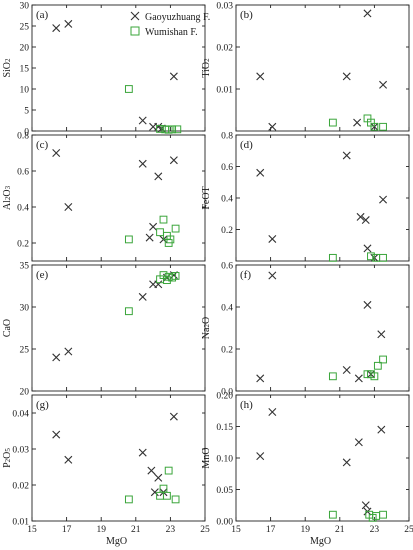 The height and width of the screenshot is (550, 413). I want to click on y-axis-label: Na2O, so click(206, 328).